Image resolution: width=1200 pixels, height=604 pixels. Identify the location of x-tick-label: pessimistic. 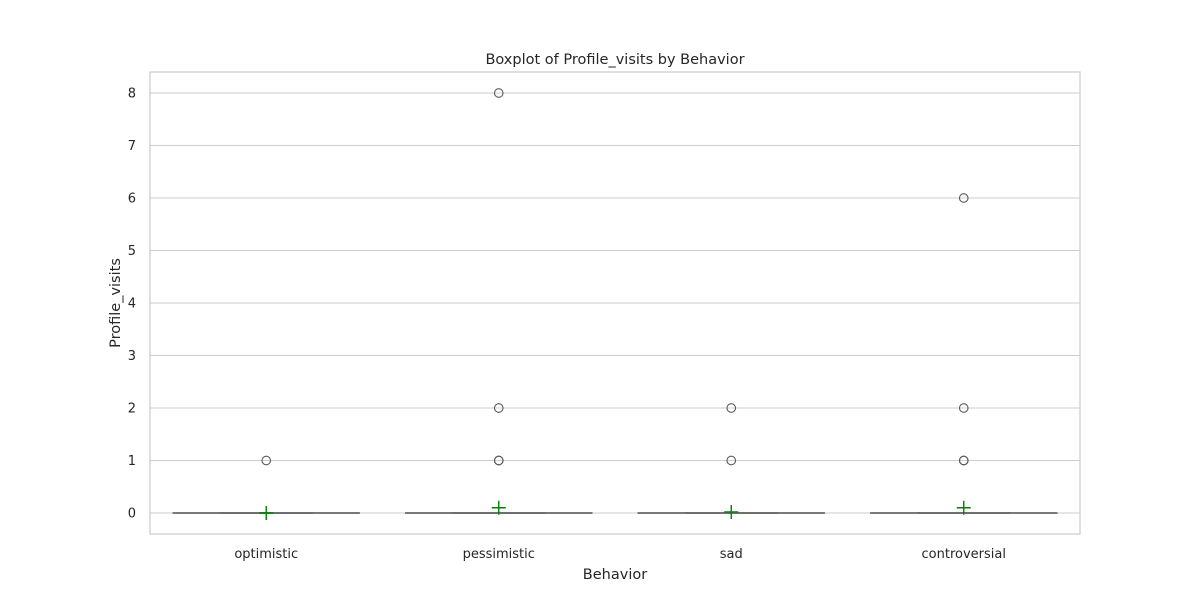
(499, 554).